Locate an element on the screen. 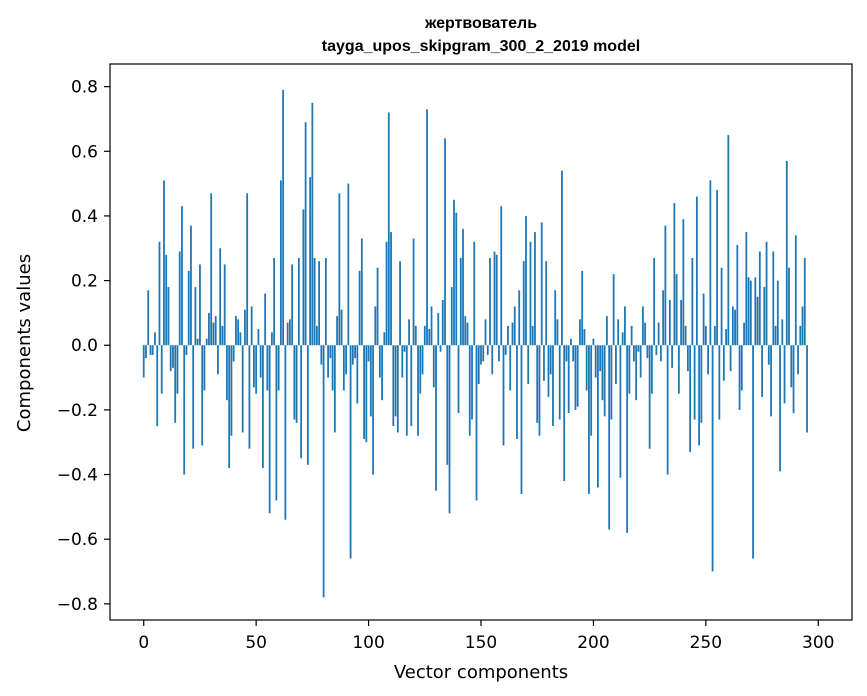  chart-title-line1: жертвователь is located at coordinates (480, 23).